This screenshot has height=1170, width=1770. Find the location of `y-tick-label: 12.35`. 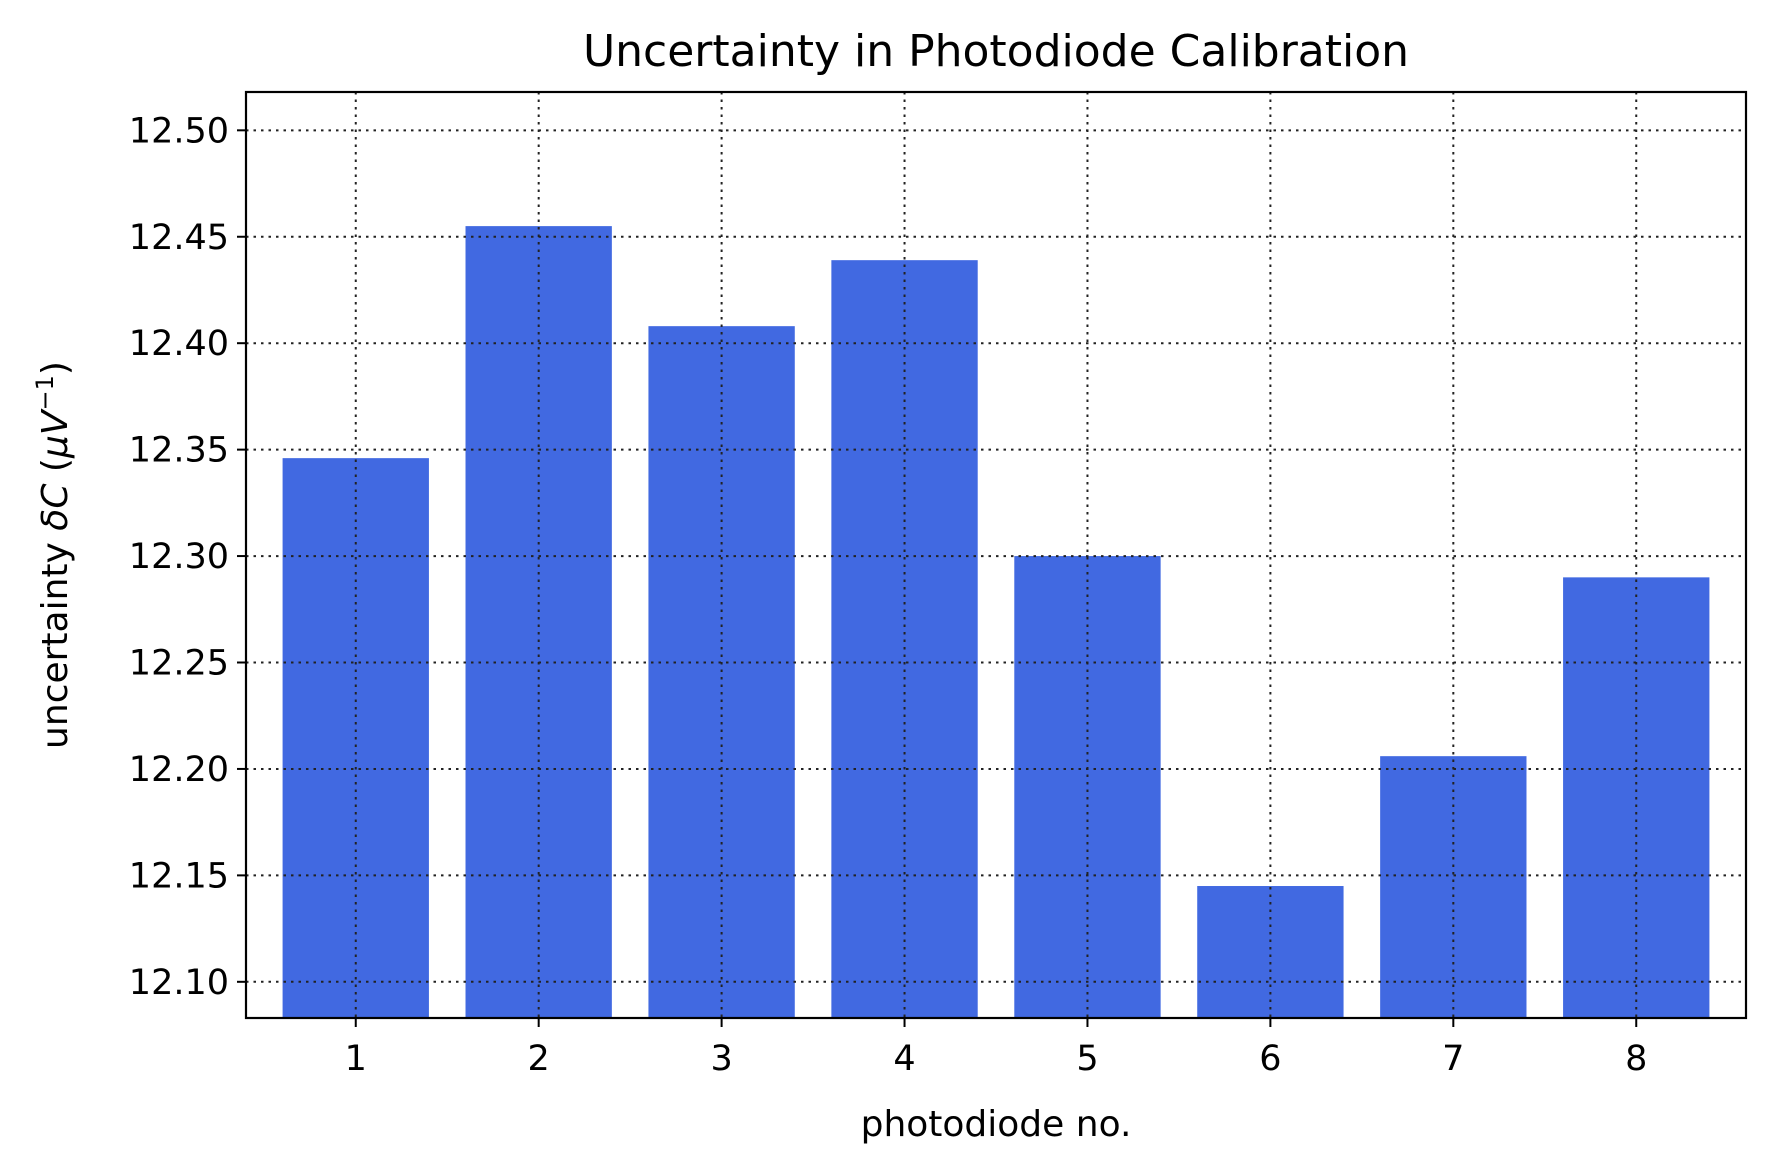

y-tick-label: 12.35 is located at coordinates (179, 451).